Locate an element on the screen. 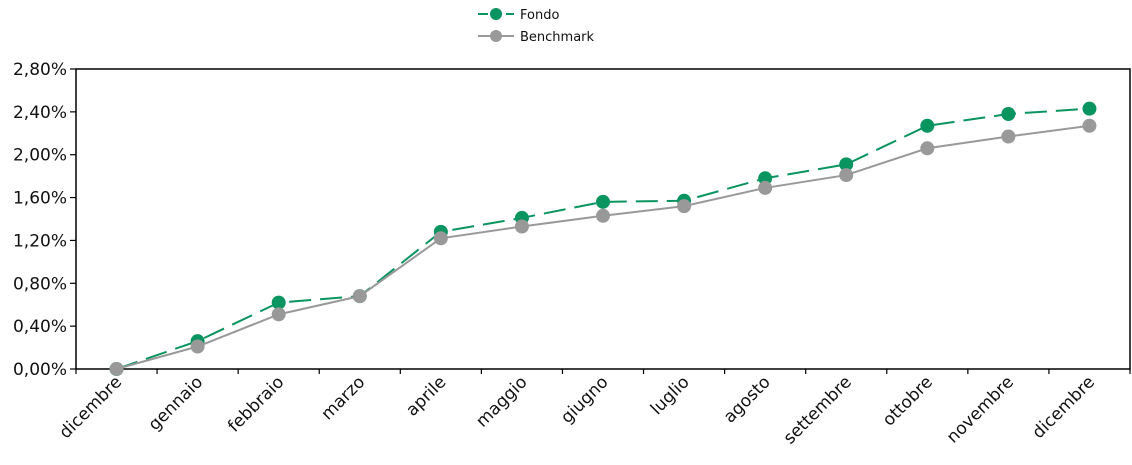  x-tick-label: novembre is located at coordinates (980, 409).